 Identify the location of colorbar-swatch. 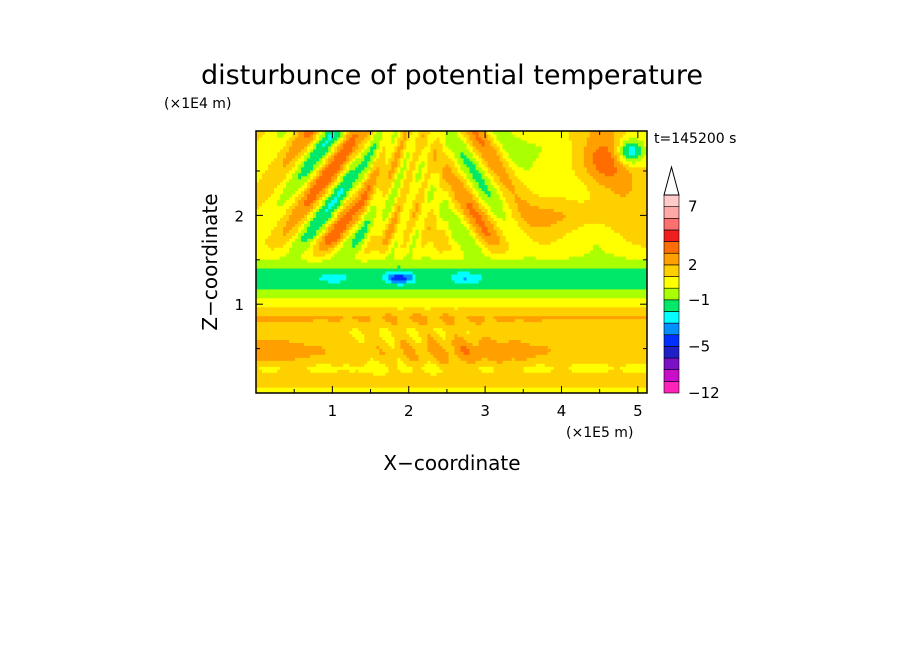
(671, 247).